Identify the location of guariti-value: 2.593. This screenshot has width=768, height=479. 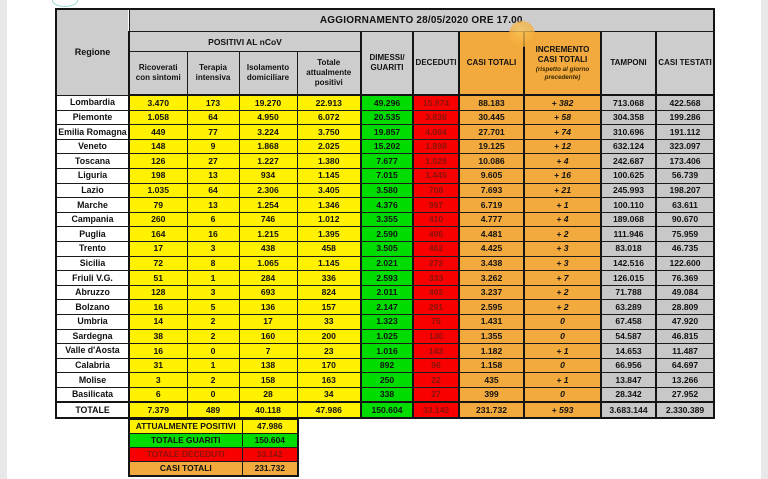
(387, 278).